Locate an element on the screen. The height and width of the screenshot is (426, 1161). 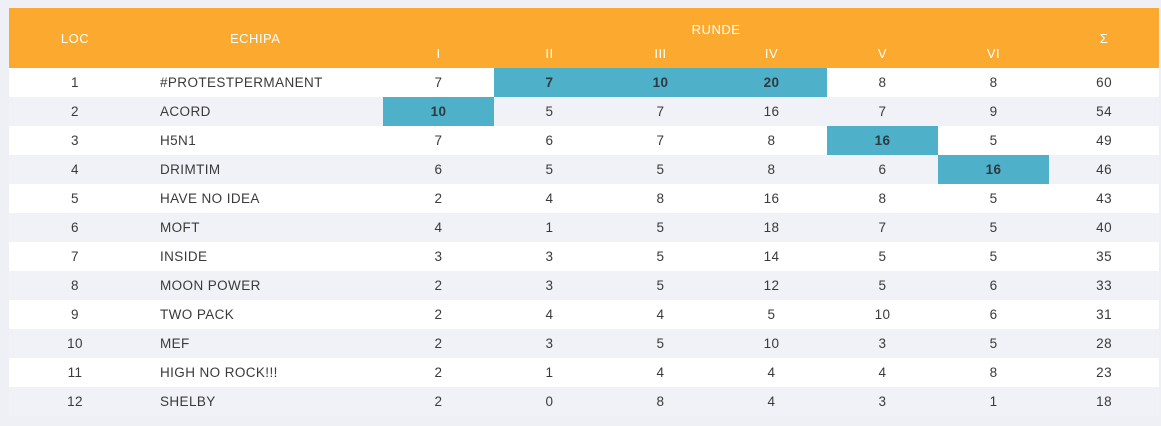
rank-cell: 10 is located at coordinates (75, 343).